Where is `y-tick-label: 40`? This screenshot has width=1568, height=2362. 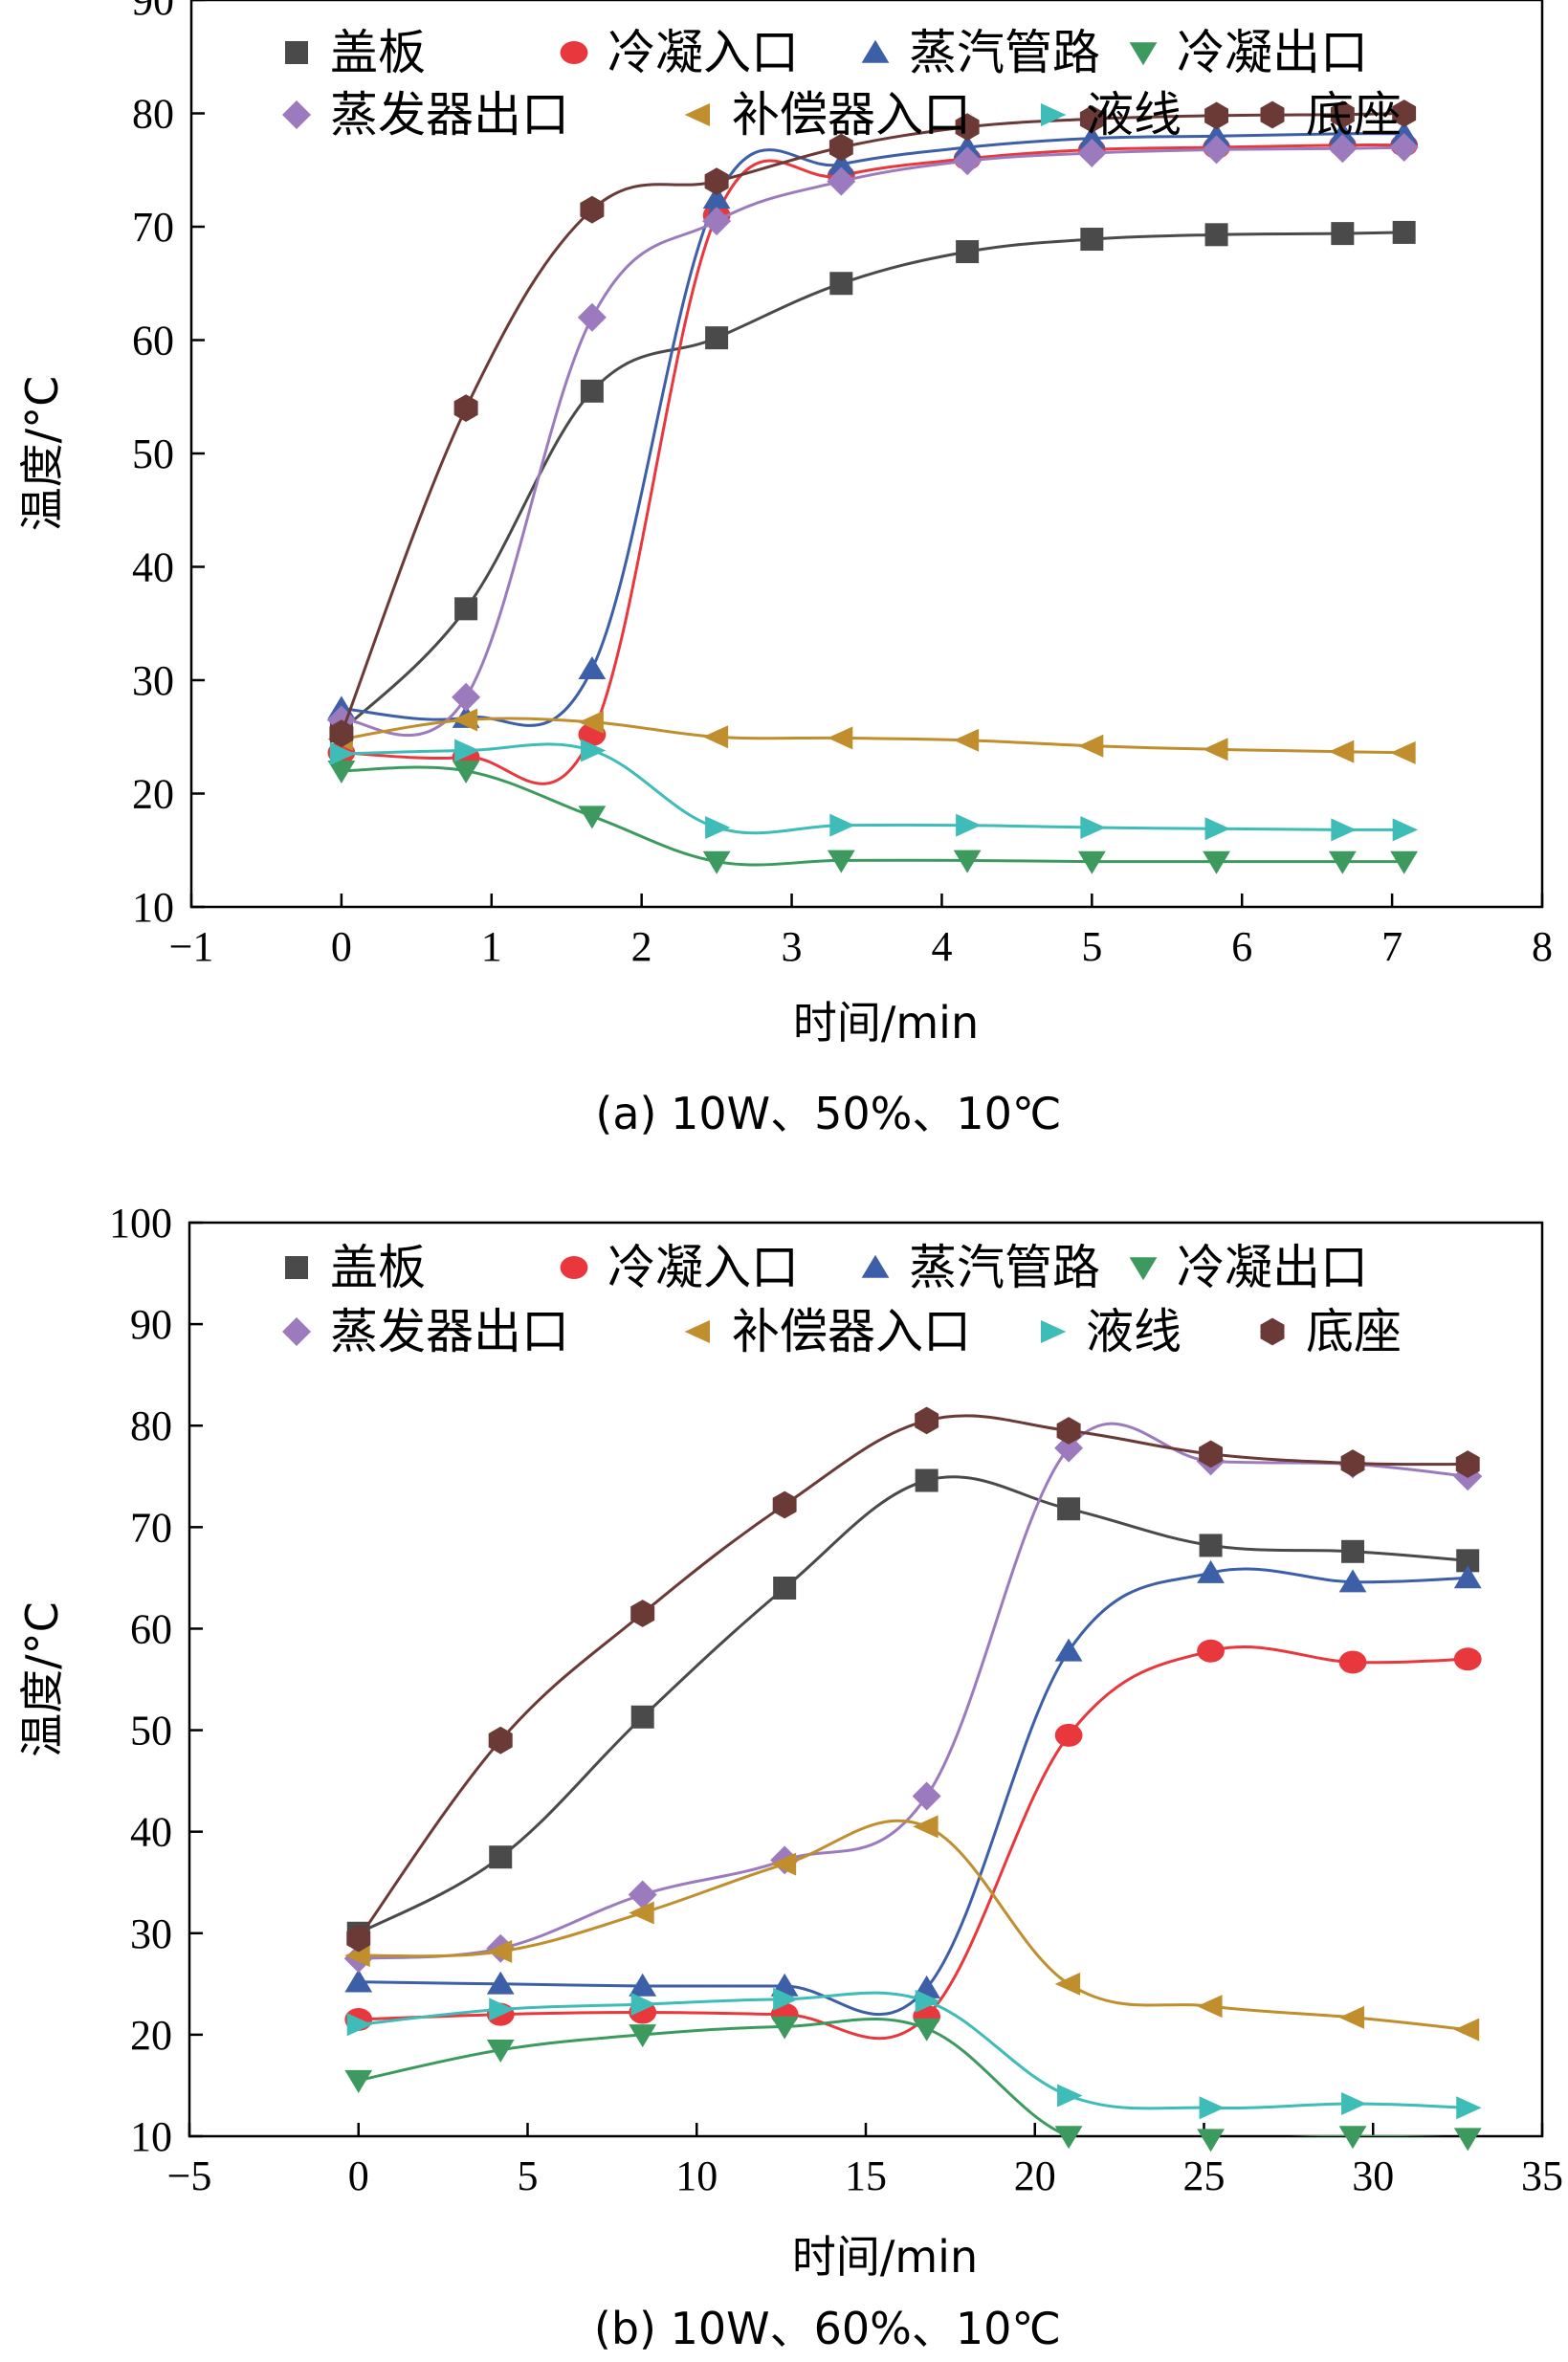 y-tick-label: 40 is located at coordinates (151, 1832).